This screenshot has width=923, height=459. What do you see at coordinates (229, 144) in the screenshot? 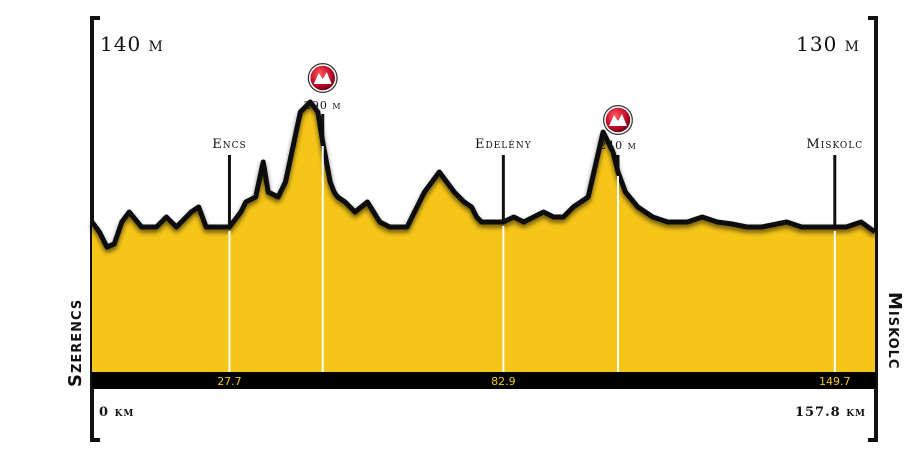
I see `town-name-label: Encs` at bounding box center [229, 144].